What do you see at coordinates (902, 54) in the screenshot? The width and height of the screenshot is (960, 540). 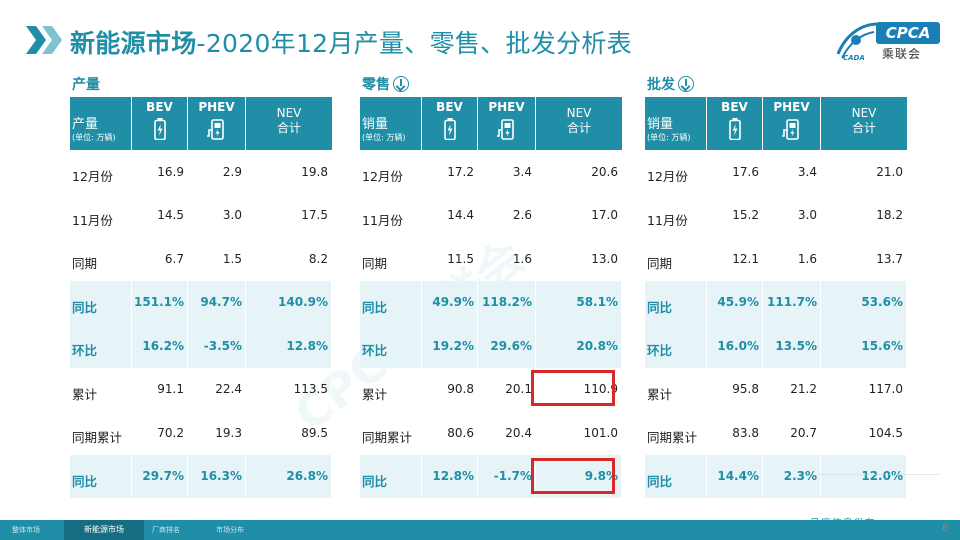 I see `logo-subtext: 乘联会` at bounding box center [902, 54].